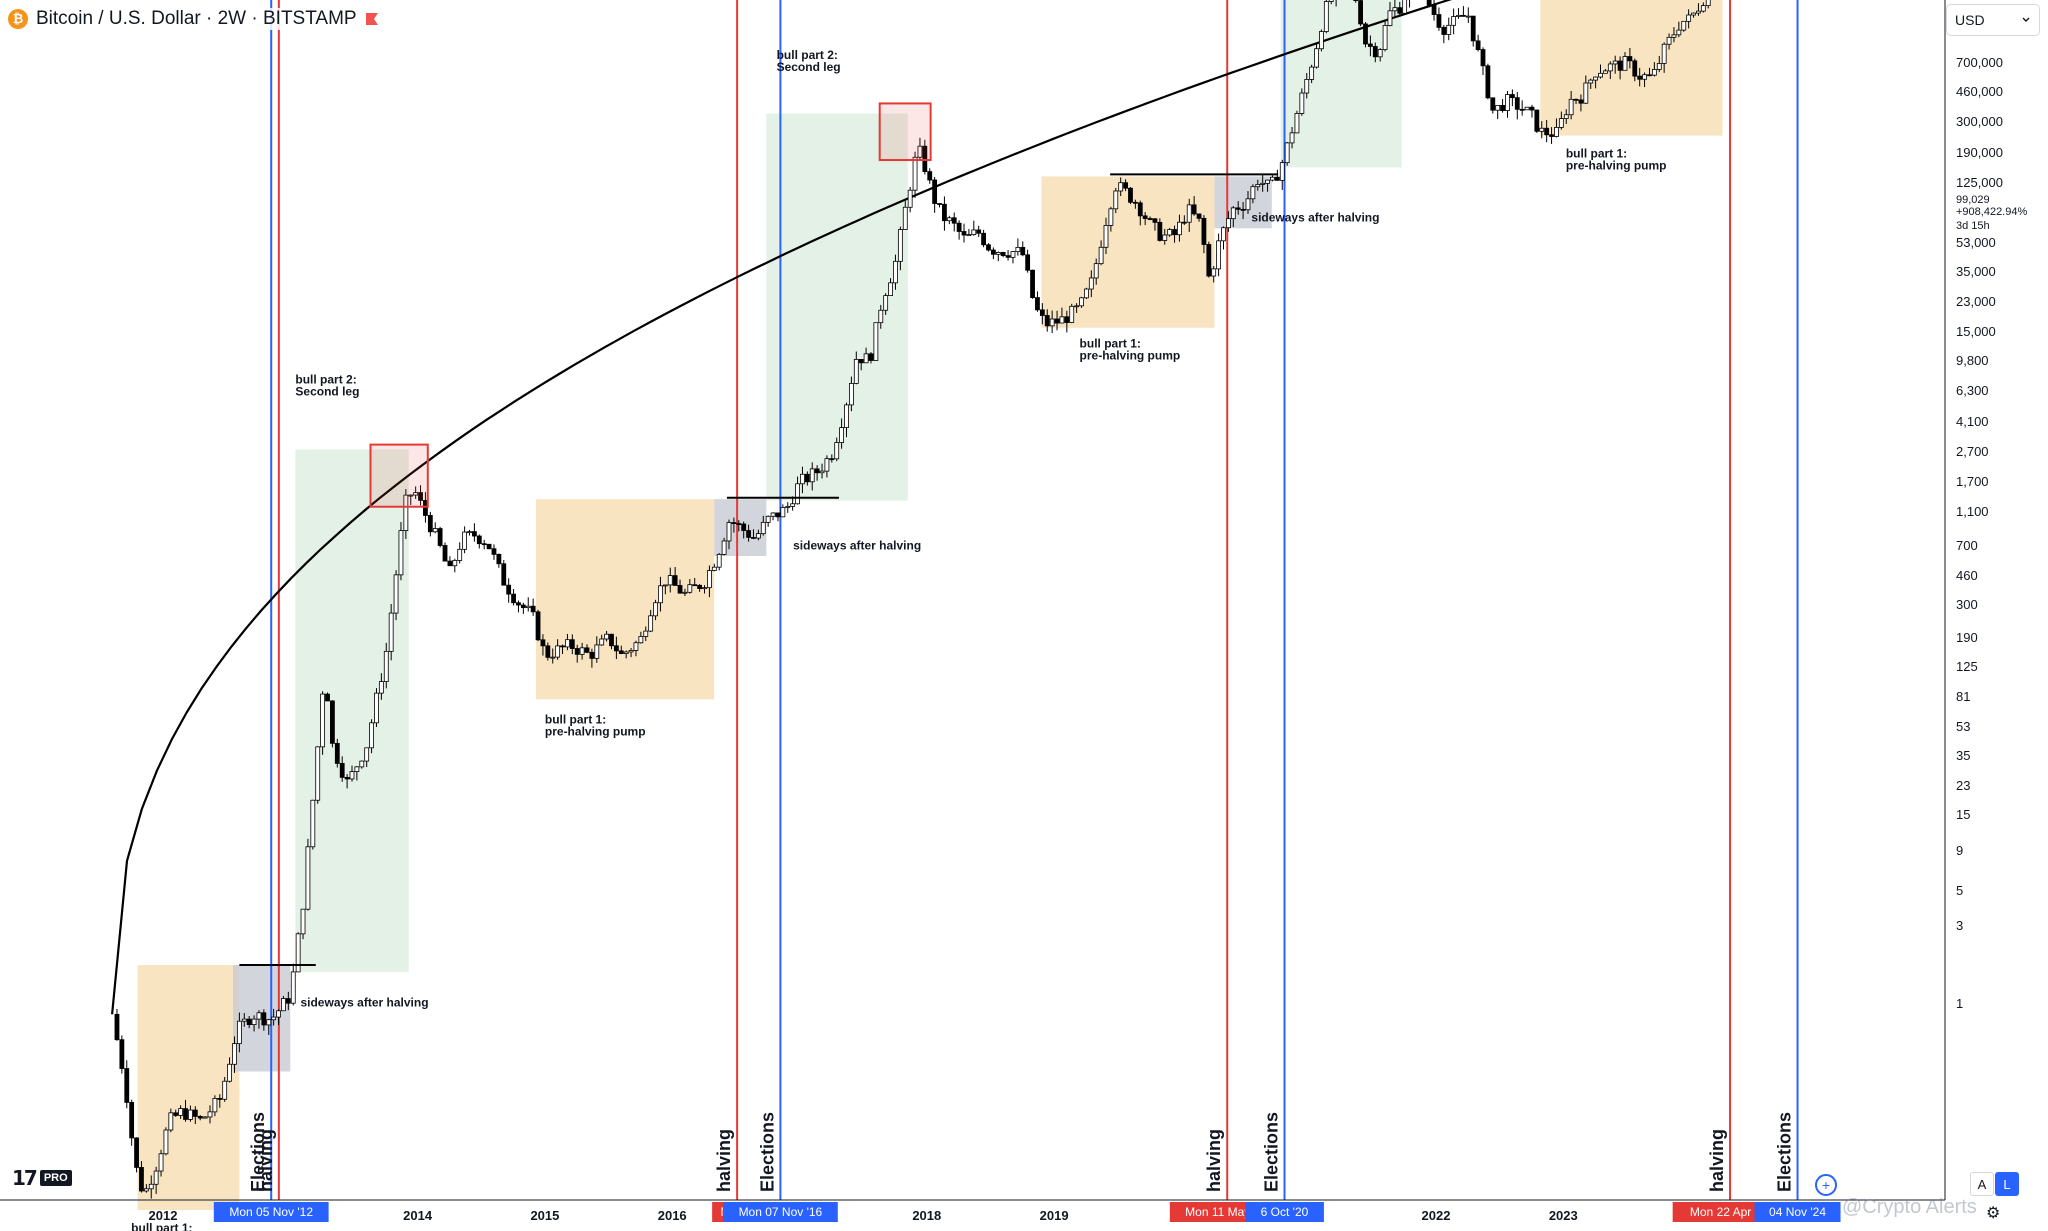 Image resolution: width=2048 pixels, height=1231 pixels. Describe the element at coordinates (625, 599) in the screenshot. I see `pre-halving-zone` at that location.